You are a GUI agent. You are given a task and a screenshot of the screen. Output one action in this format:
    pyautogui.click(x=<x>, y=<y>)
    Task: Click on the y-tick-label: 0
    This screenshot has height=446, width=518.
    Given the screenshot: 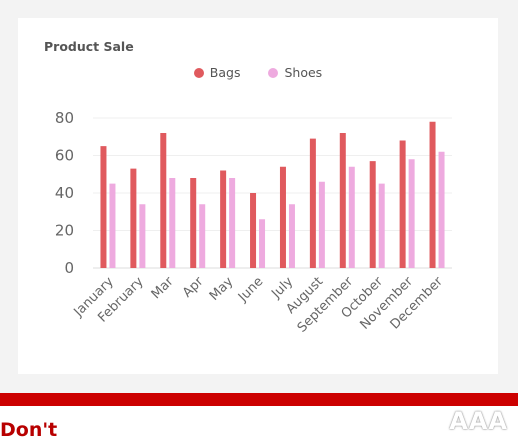 What is the action you would take?
    pyautogui.click(x=69, y=268)
    